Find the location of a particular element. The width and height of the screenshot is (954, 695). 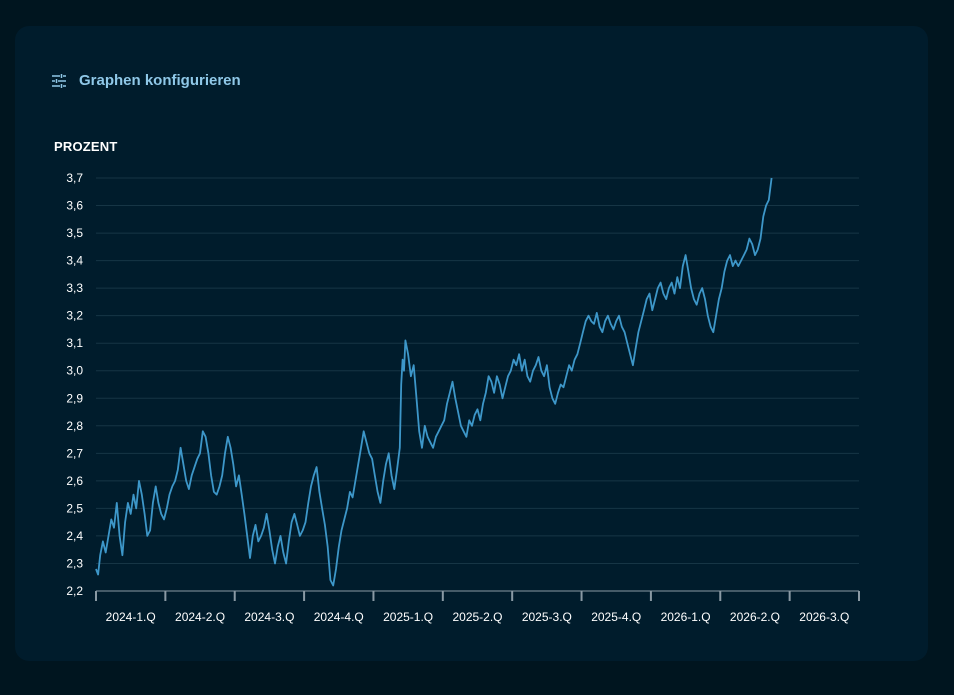

y-tick-label: 2,8 is located at coordinates (74, 426).